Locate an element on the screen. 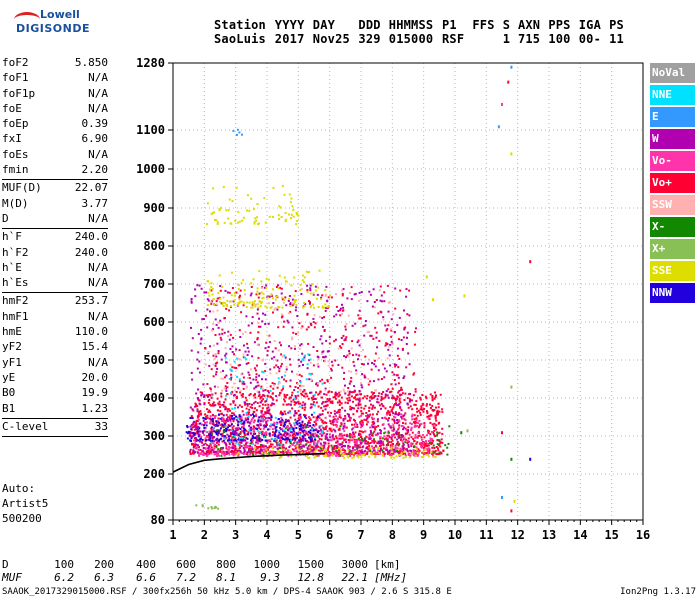  muf-cell: 6.2 is located at coordinates (64, 577).